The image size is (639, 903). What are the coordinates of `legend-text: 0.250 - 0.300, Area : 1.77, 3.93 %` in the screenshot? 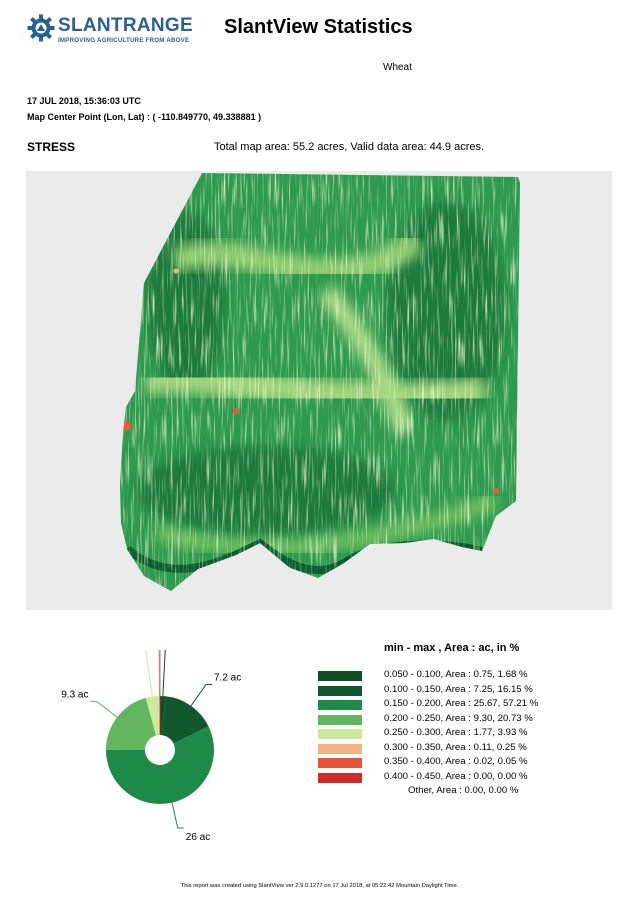 It's located at (456, 732).